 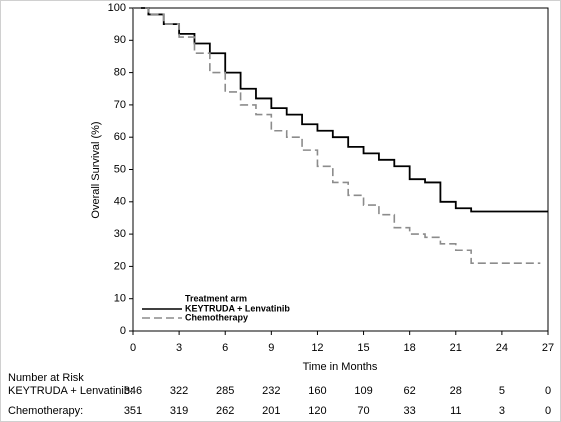 What do you see at coordinates (340, 367) in the screenshot?
I see `x-axis-label: Time in Months` at bounding box center [340, 367].